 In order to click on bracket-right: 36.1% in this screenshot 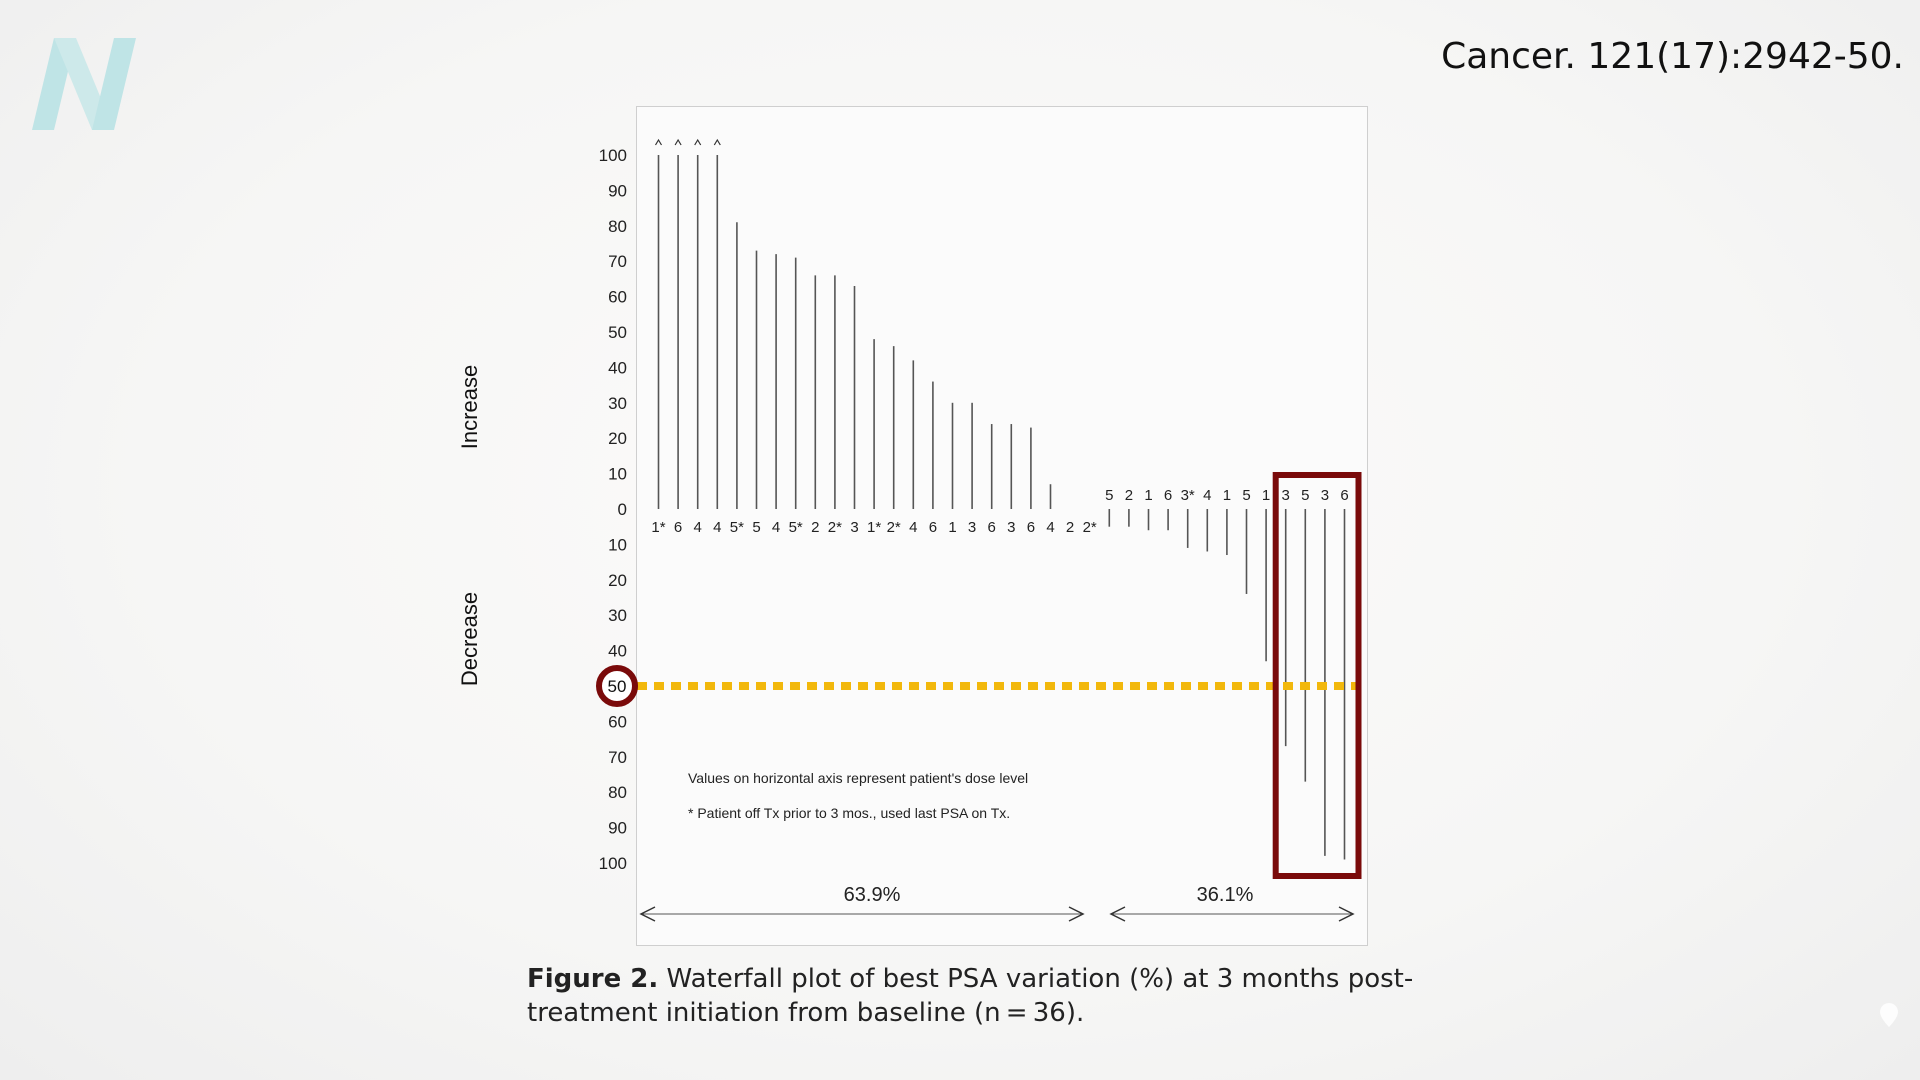, I will do `click(1232, 903)`.